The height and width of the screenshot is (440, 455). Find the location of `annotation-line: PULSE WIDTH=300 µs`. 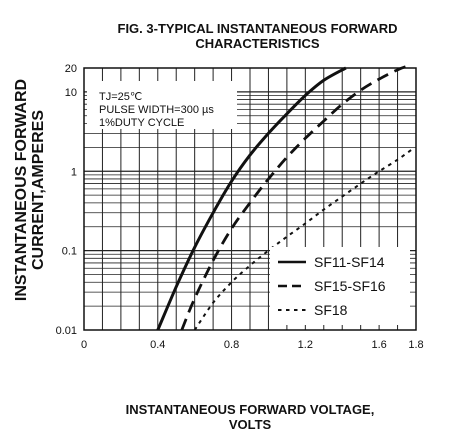

annotation-line: PULSE WIDTH=300 µs is located at coordinates (156, 110).